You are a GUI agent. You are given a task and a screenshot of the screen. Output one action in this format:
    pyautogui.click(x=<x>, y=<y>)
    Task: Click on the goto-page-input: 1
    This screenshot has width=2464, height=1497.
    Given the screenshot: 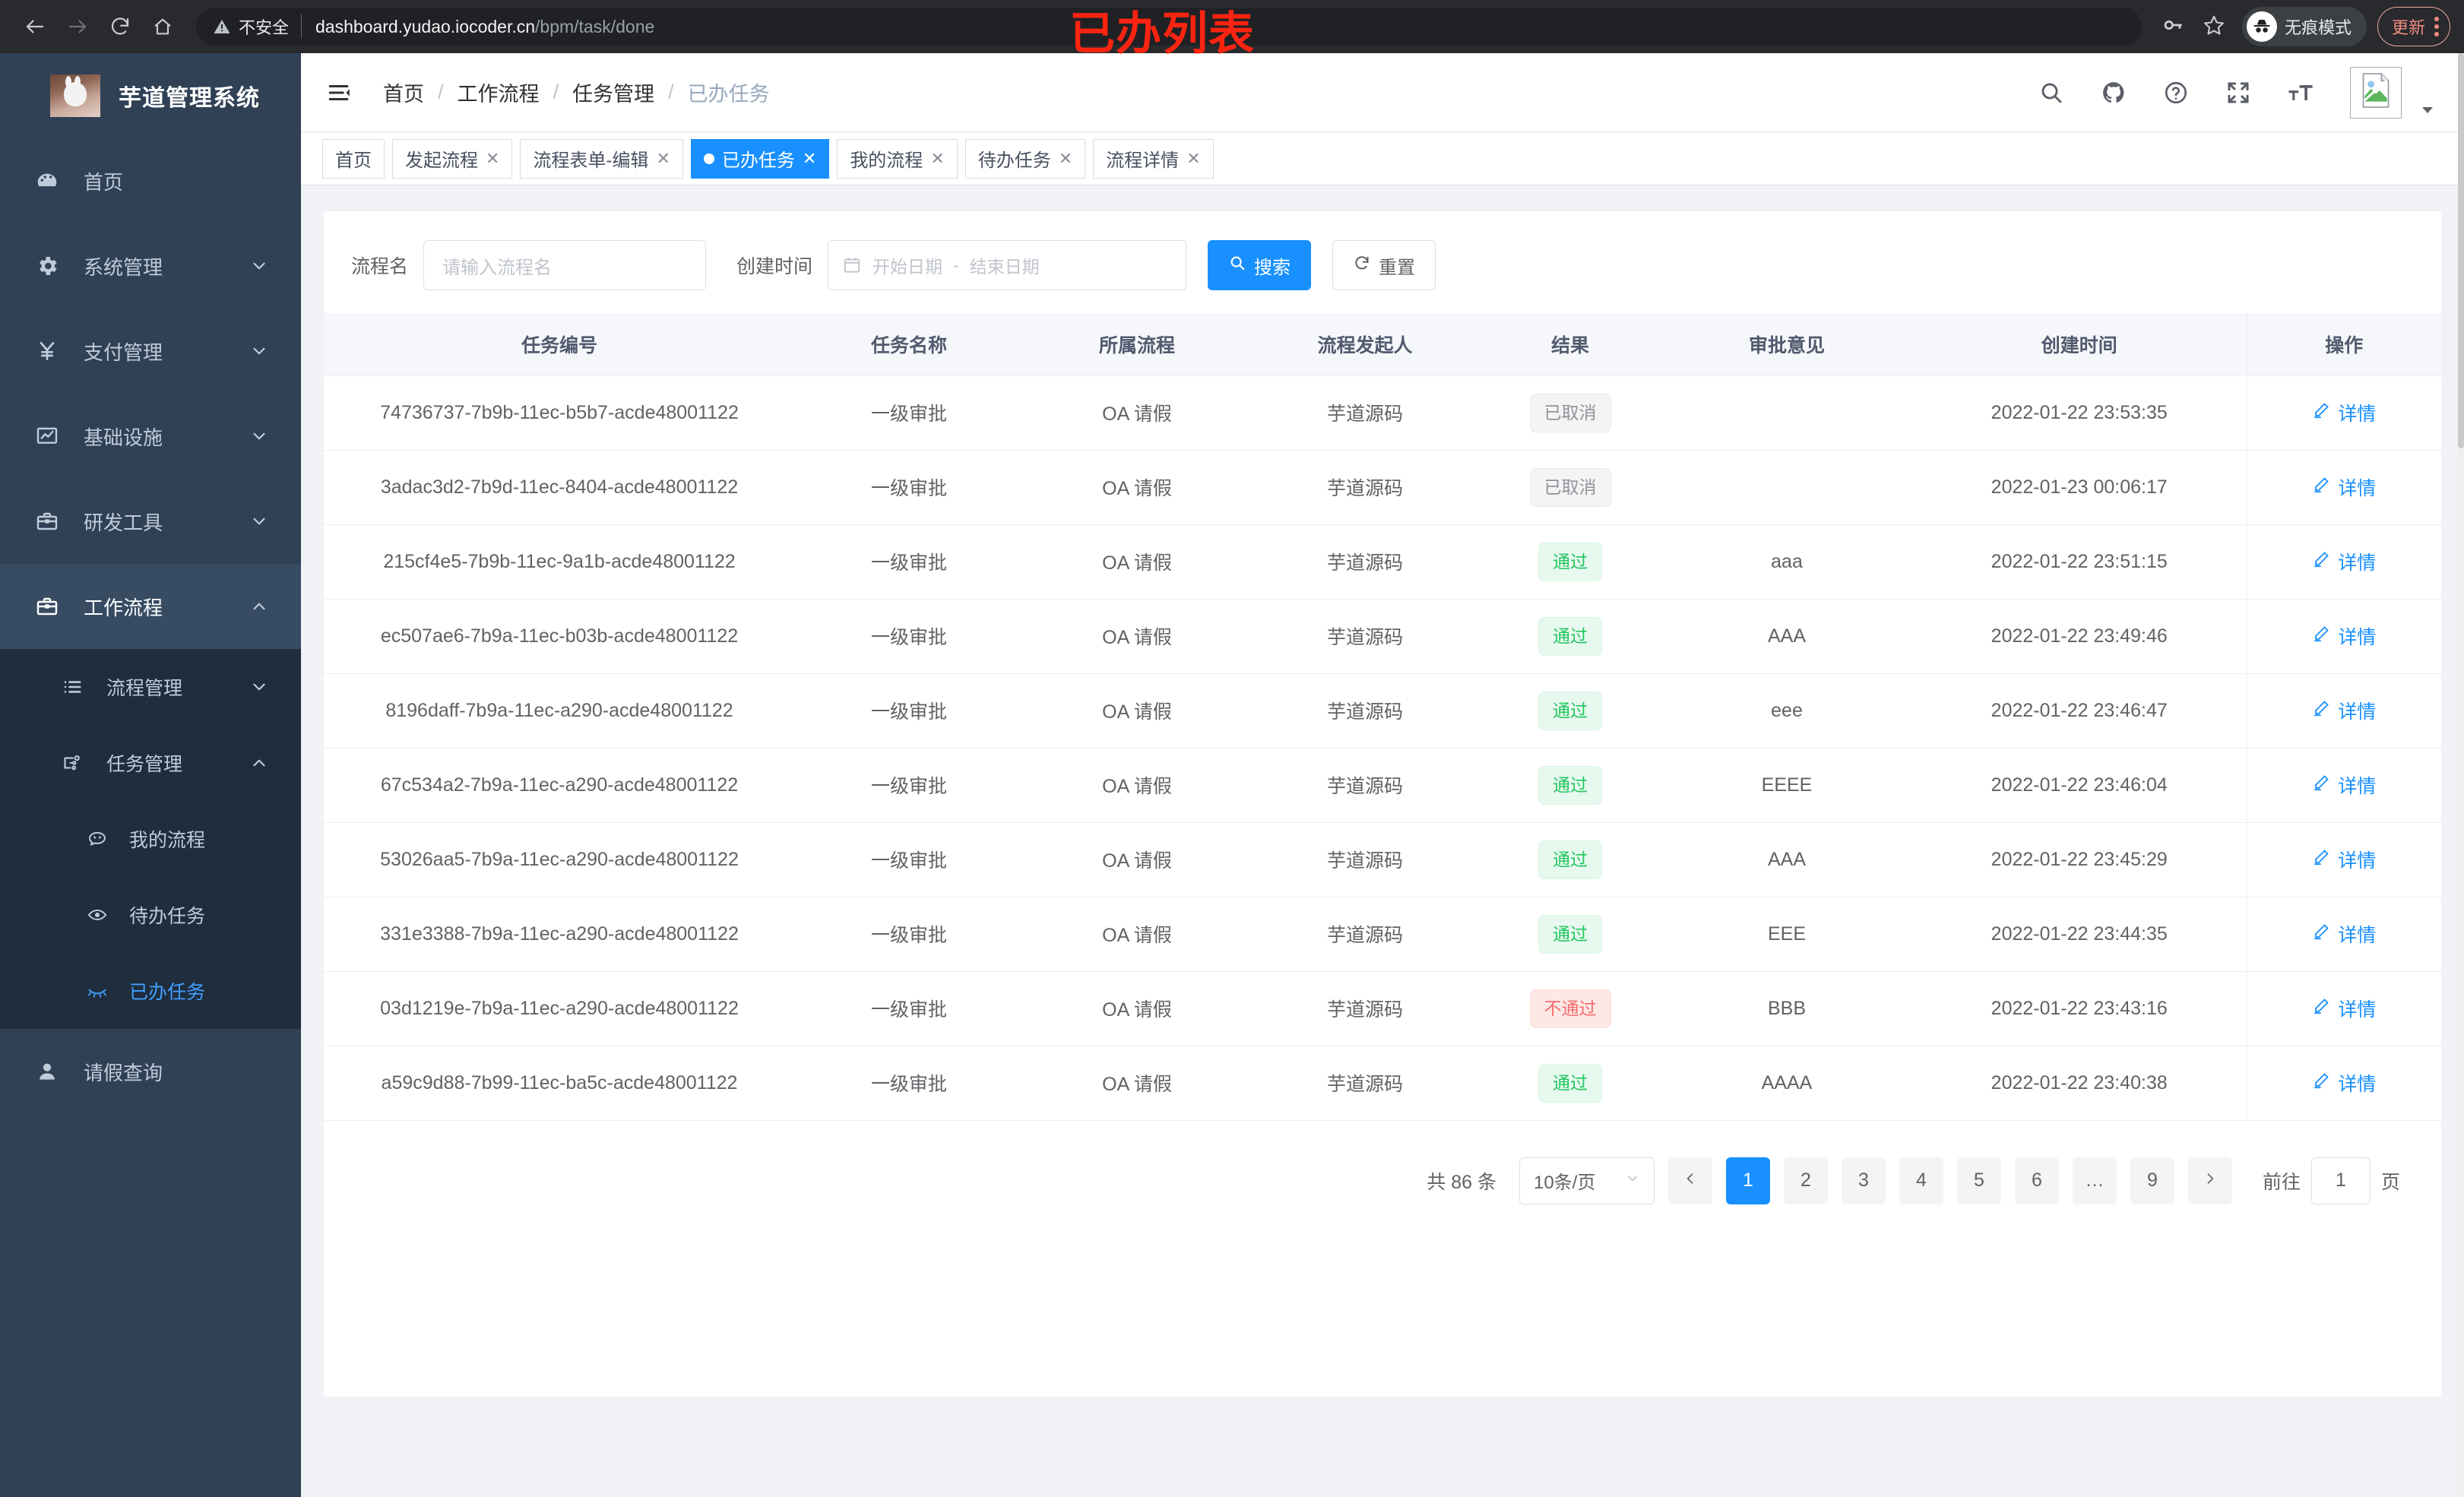 What is the action you would take?
    pyautogui.click(x=2340, y=1180)
    